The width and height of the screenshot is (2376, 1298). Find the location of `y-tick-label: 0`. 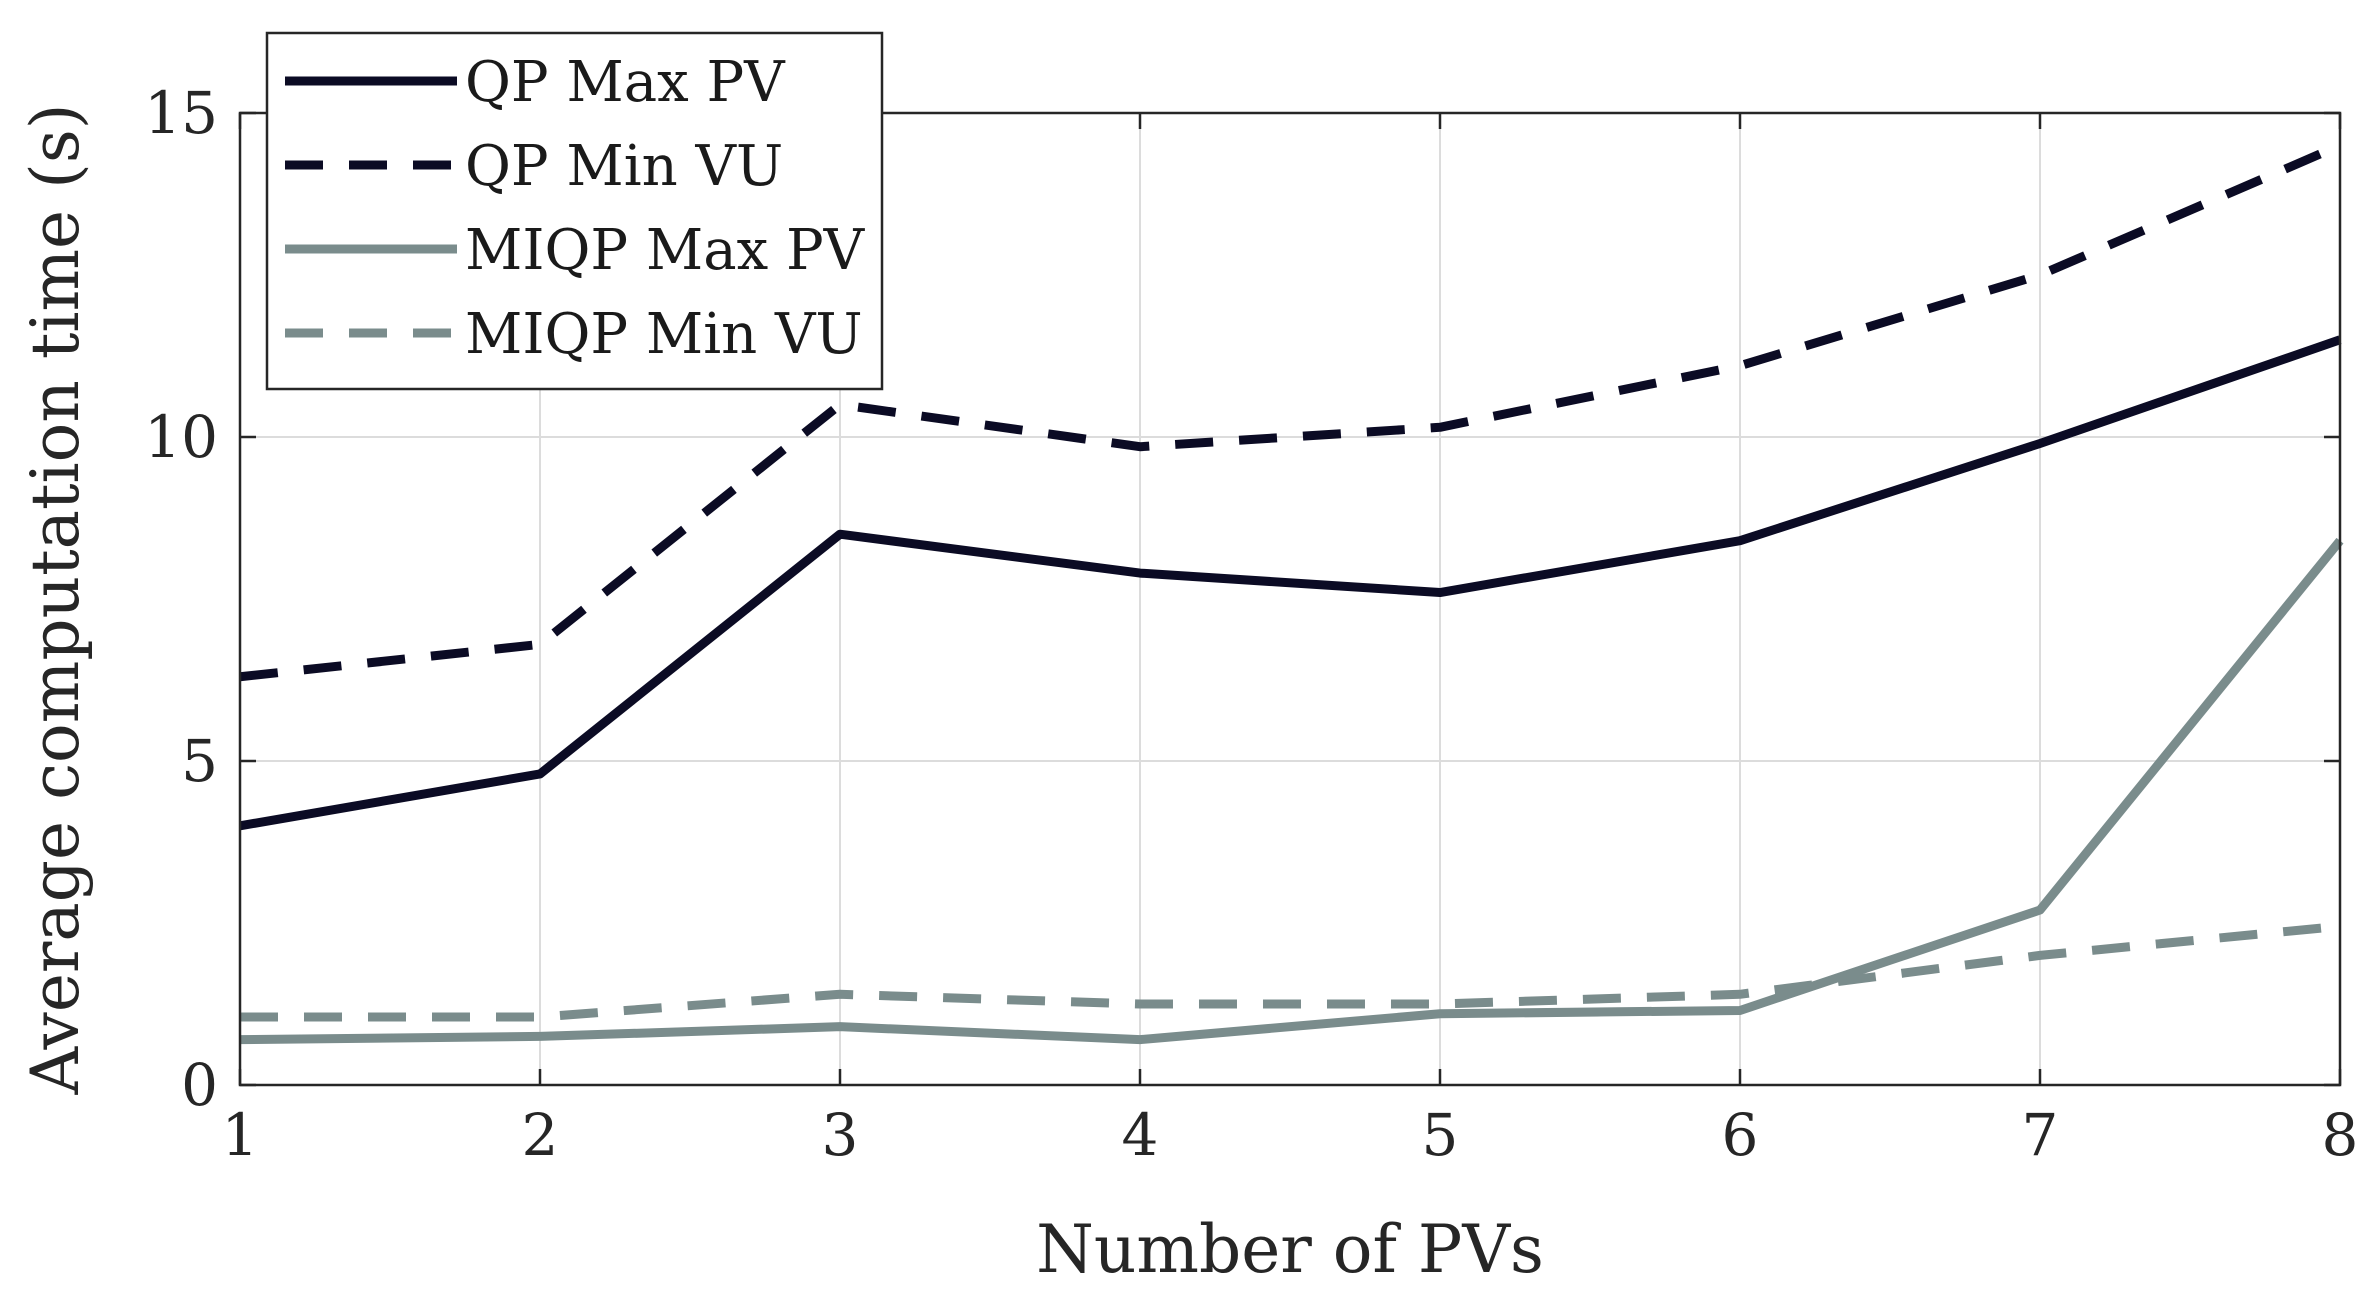

y-tick-label: 0 is located at coordinates (199, 1085).